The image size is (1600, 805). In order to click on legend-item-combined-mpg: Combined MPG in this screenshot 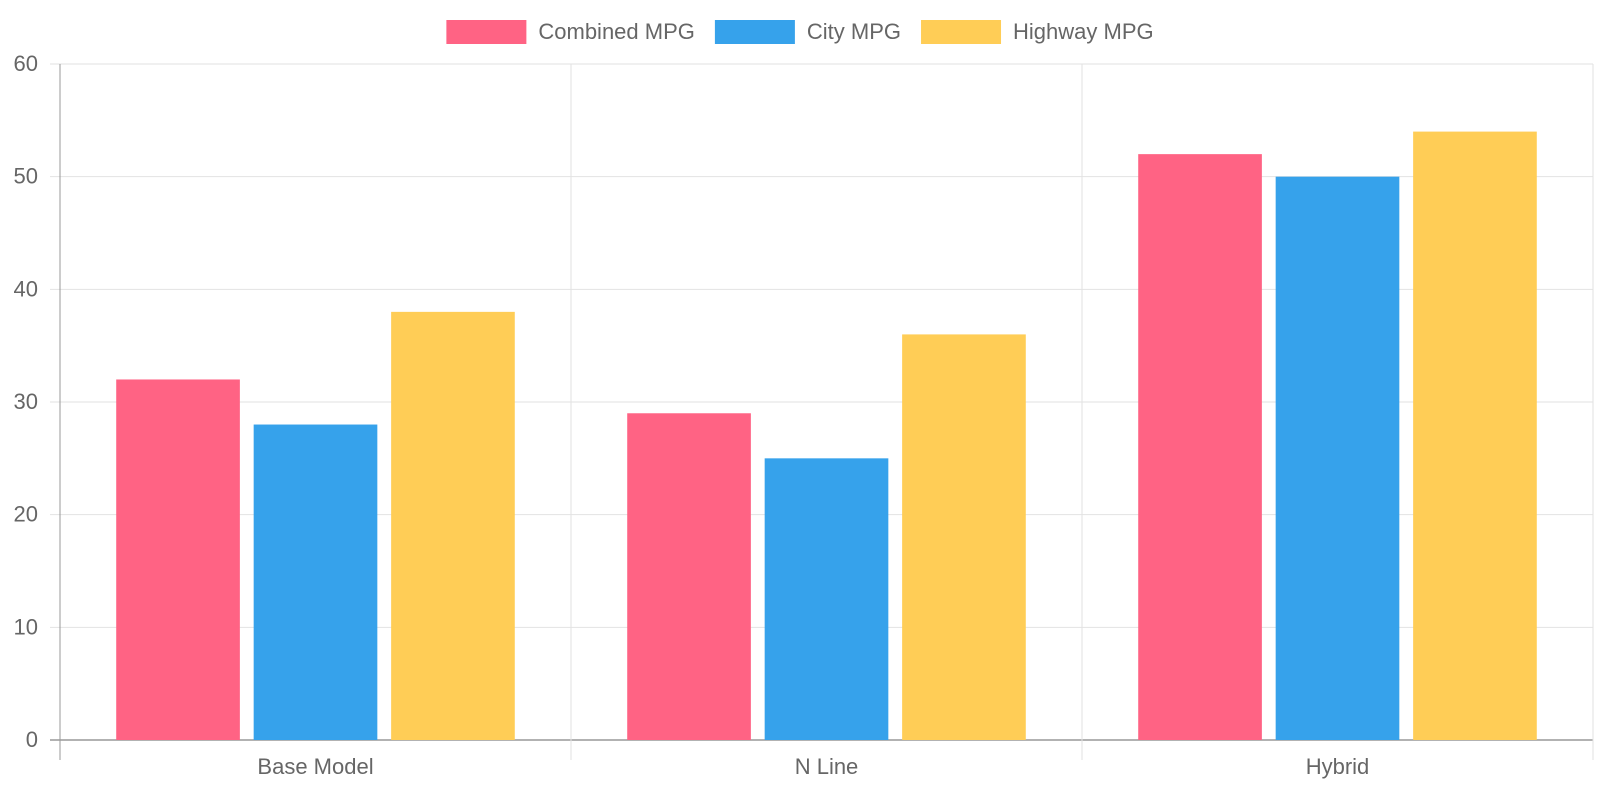, I will do `click(570, 31)`.